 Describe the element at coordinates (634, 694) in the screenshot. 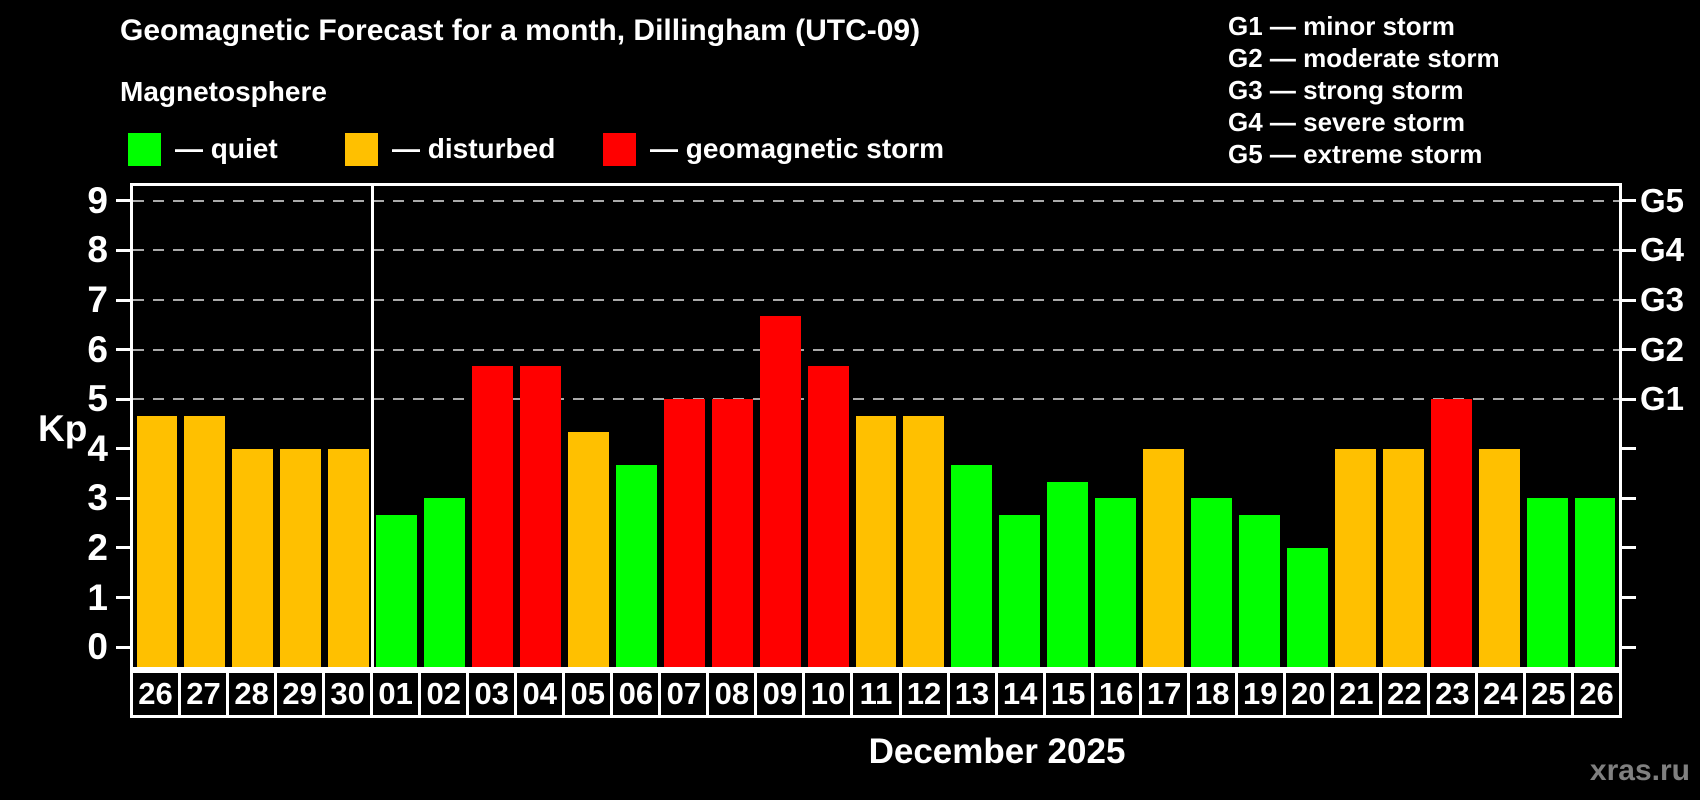

I see `x-axis-day-label: 06` at that location.